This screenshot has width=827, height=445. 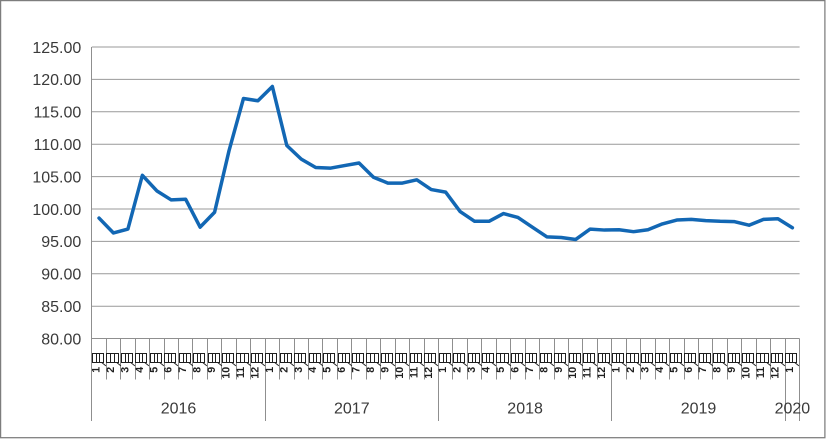 I want to click on svg-text: 125.00, so click(x=56, y=48).